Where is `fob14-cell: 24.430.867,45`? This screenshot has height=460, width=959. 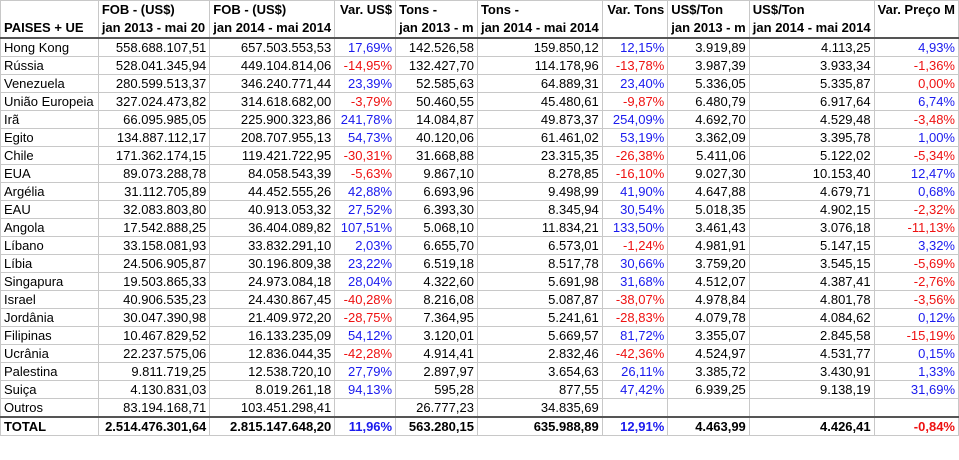 fob14-cell: 24.430.867,45 is located at coordinates (272, 299).